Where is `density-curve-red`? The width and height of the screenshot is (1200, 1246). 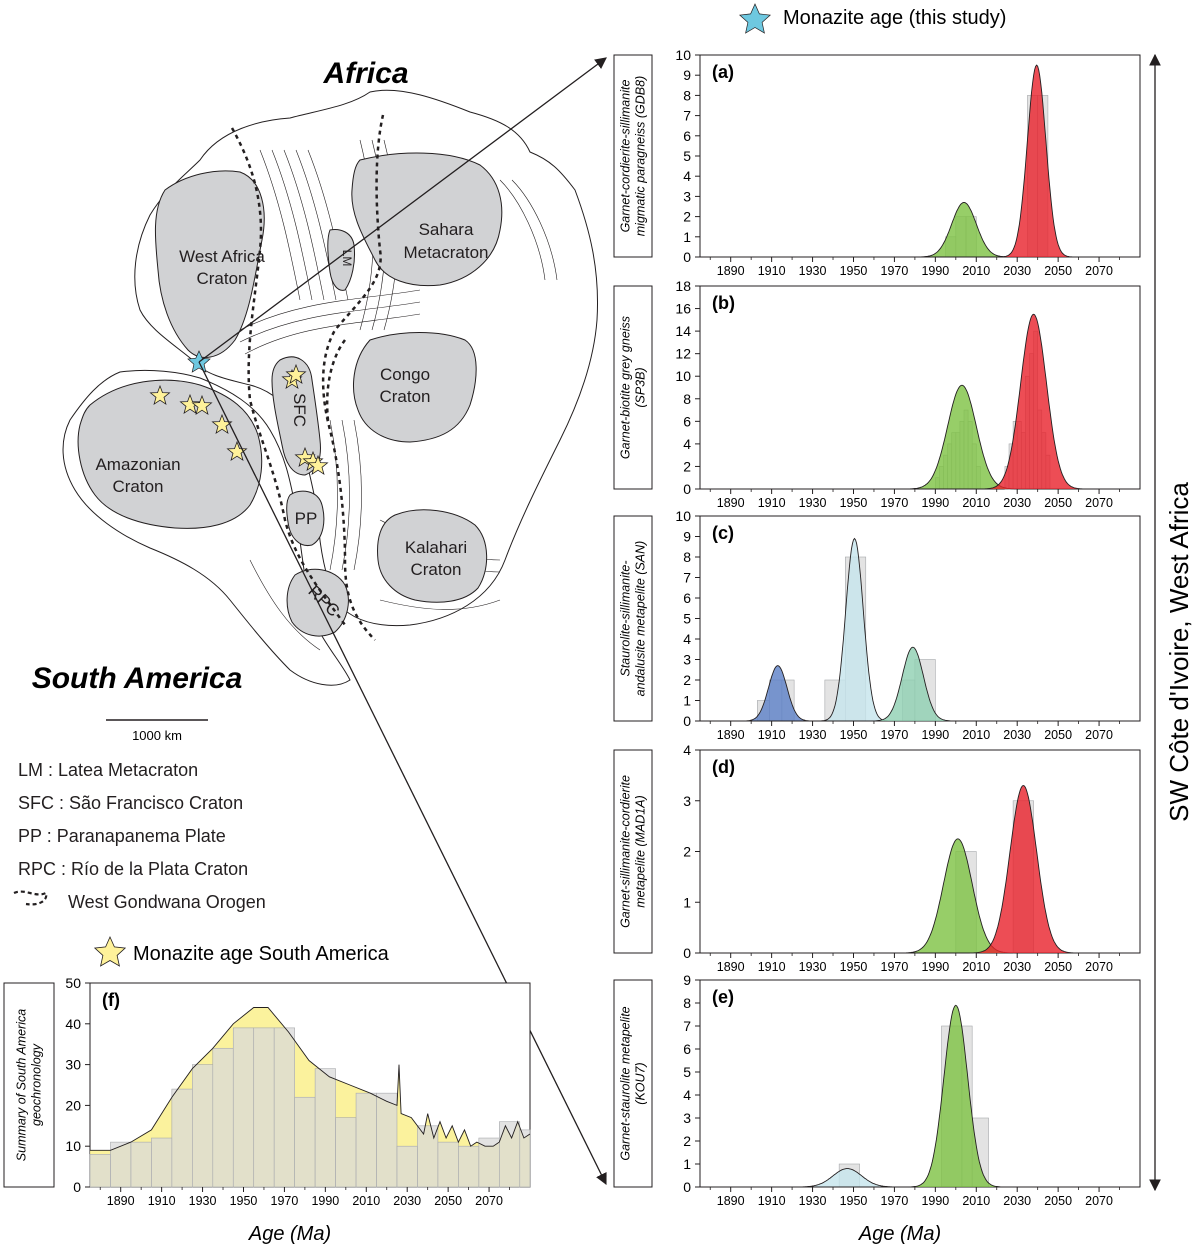
density-curve-red is located at coordinates (920, 869).